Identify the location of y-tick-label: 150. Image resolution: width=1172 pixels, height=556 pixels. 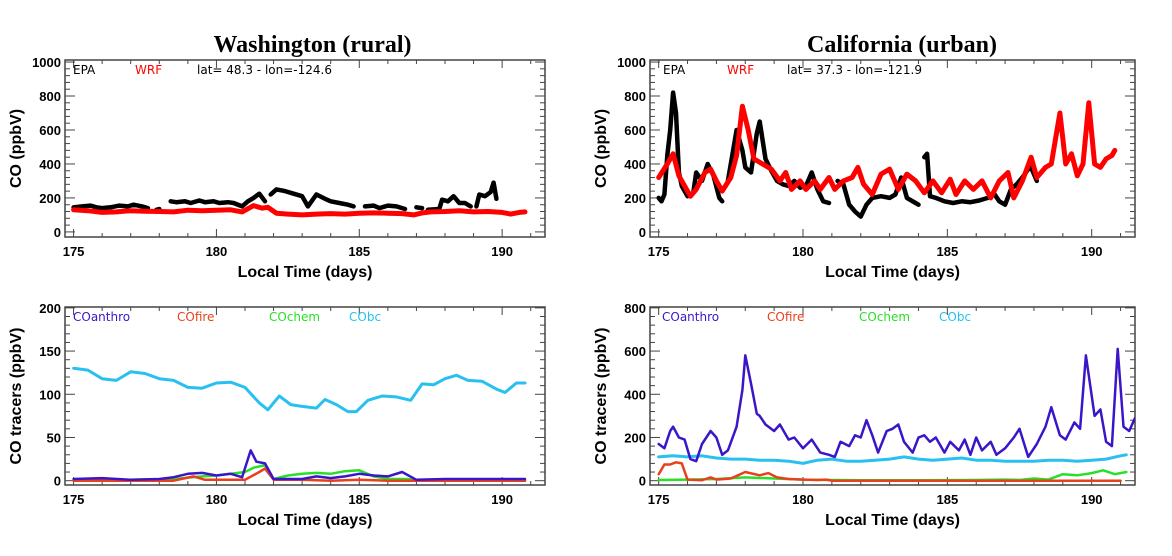
(50, 351).